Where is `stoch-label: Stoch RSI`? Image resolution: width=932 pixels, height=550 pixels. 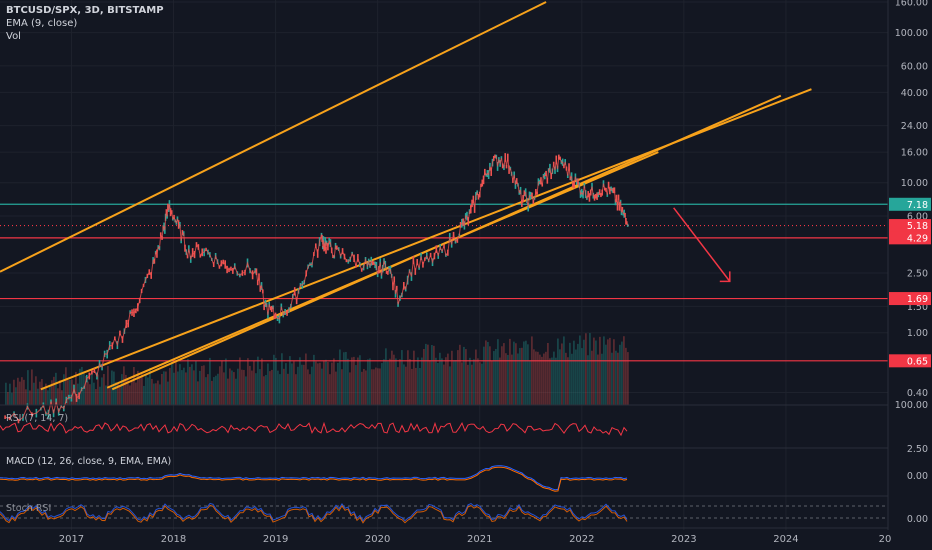
stoch-label: Stoch RSI is located at coordinates (29, 508).